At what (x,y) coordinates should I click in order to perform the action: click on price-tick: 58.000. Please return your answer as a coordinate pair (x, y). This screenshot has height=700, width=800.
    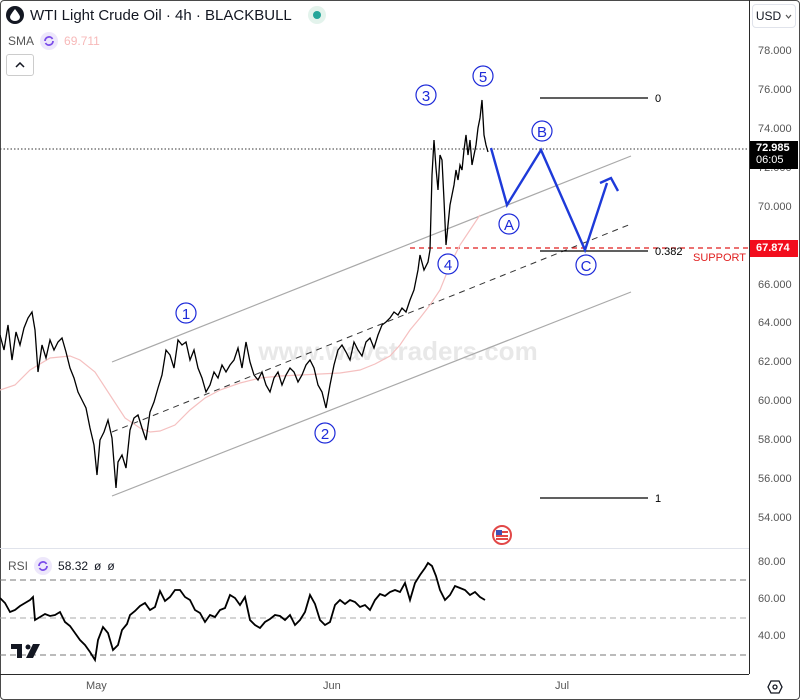
    Looking at the image, I should click on (775, 440).